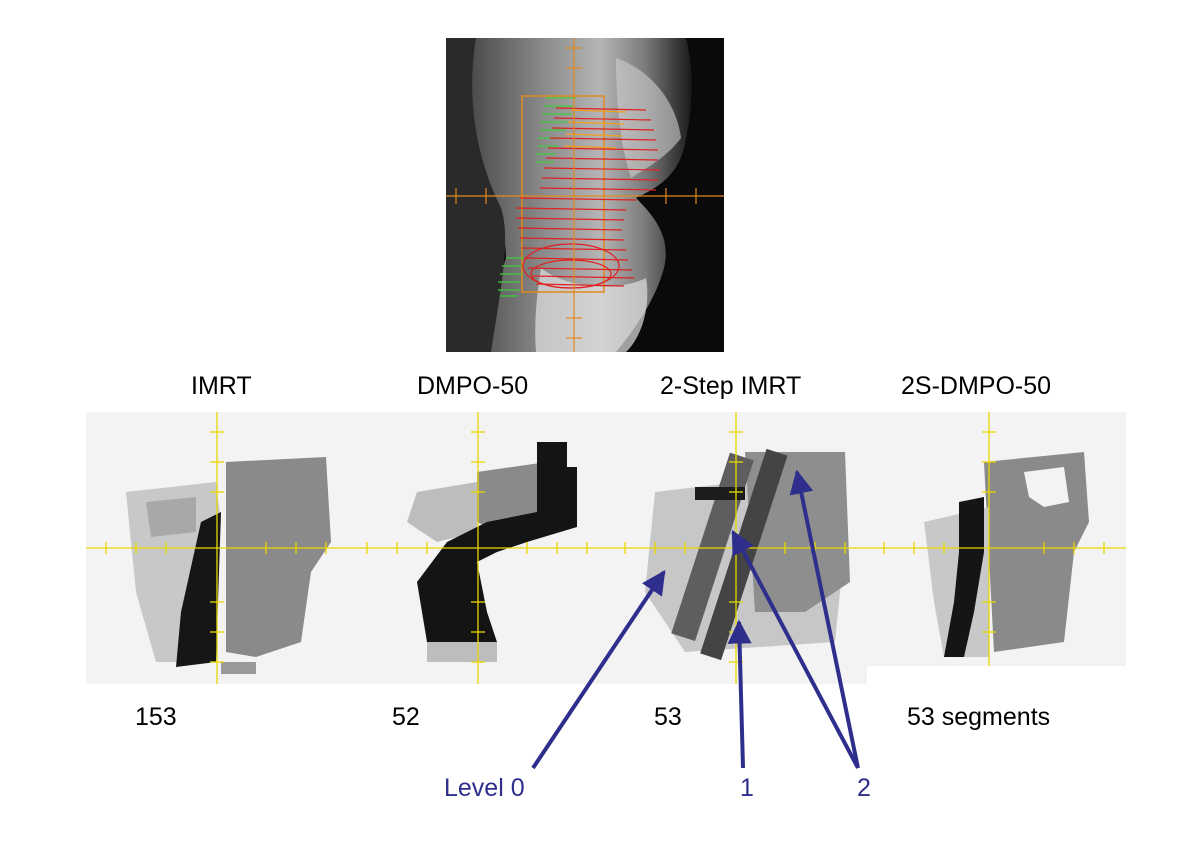 The height and width of the screenshot is (848, 1200). What do you see at coordinates (585, 195) in the screenshot?
I see `ct-beams-eye-view-image` at bounding box center [585, 195].